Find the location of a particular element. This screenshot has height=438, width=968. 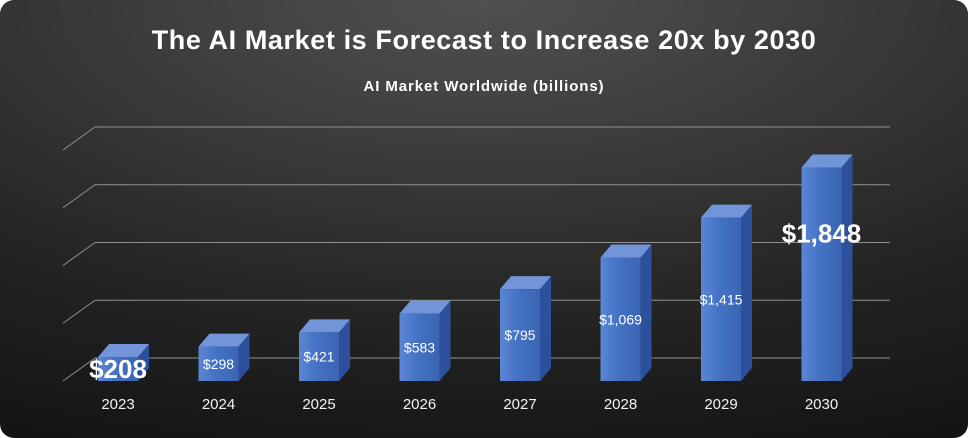

value-label-2026: $583 is located at coordinates (419, 347).